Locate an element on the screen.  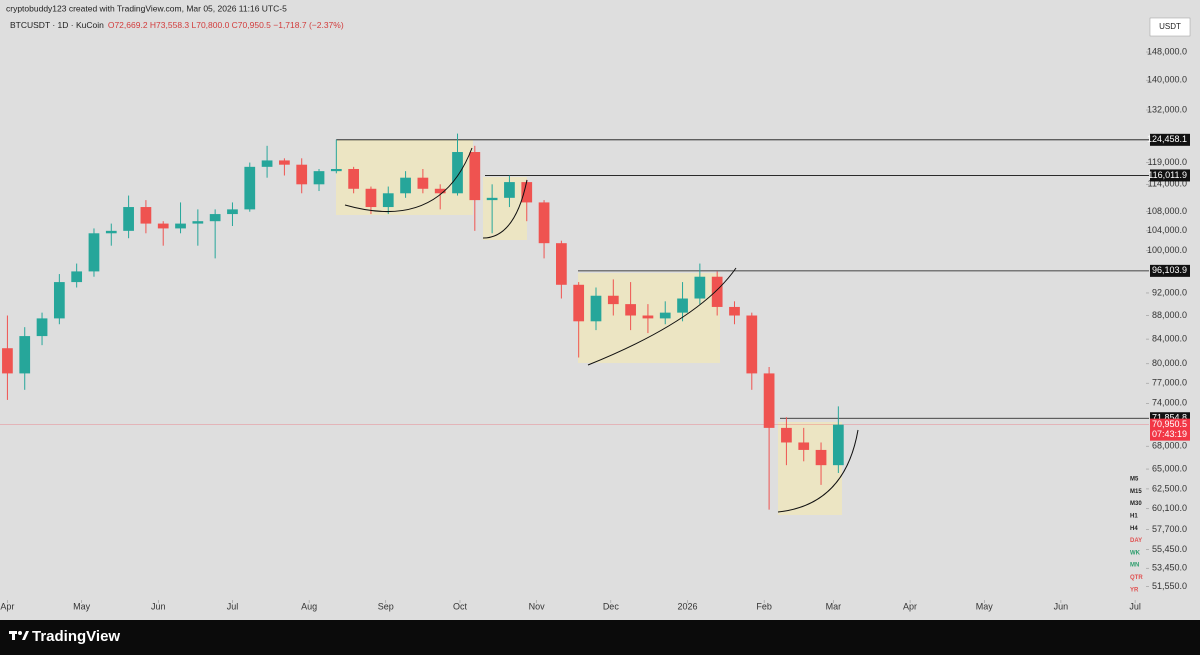
timeframe: YR is located at coordinates (1134, 590).